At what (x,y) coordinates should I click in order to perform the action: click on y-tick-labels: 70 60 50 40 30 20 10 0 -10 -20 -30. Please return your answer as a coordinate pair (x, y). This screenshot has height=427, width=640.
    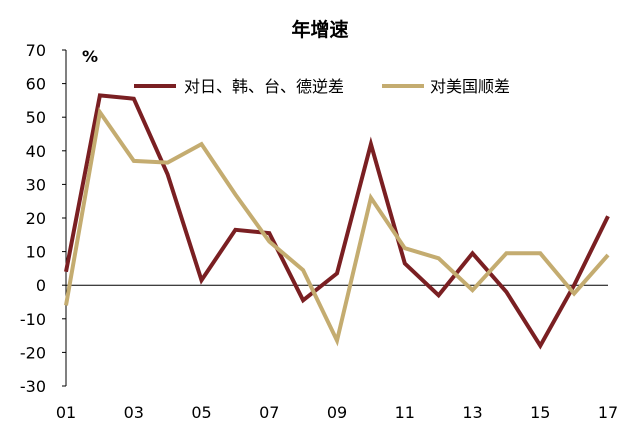
    Looking at the image, I should click on (43, 218).